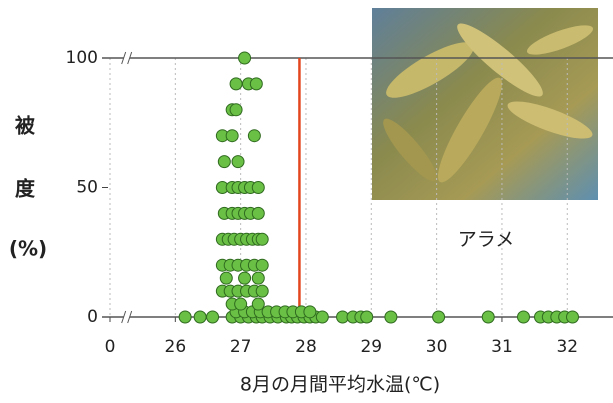 The image size is (613, 403). Describe the element at coordinates (110, 347) in the screenshot. I see `x-tick-label: 0` at that location.